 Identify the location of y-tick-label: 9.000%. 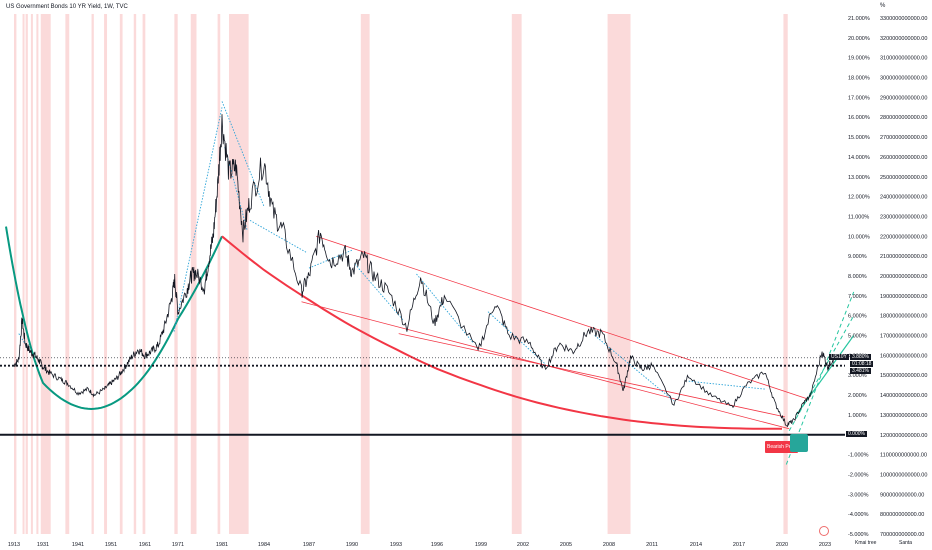
(857, 257).